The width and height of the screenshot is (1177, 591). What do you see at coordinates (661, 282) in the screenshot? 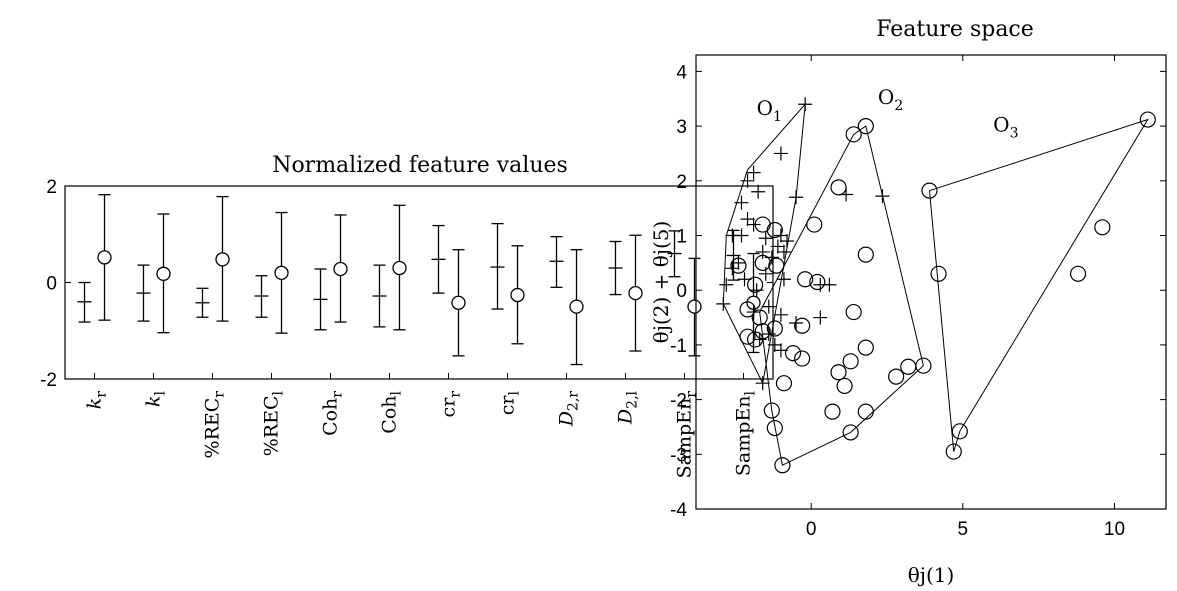
I see `y-axis-label: θj(2) + θj(5)` at bounding box center [661, 282].